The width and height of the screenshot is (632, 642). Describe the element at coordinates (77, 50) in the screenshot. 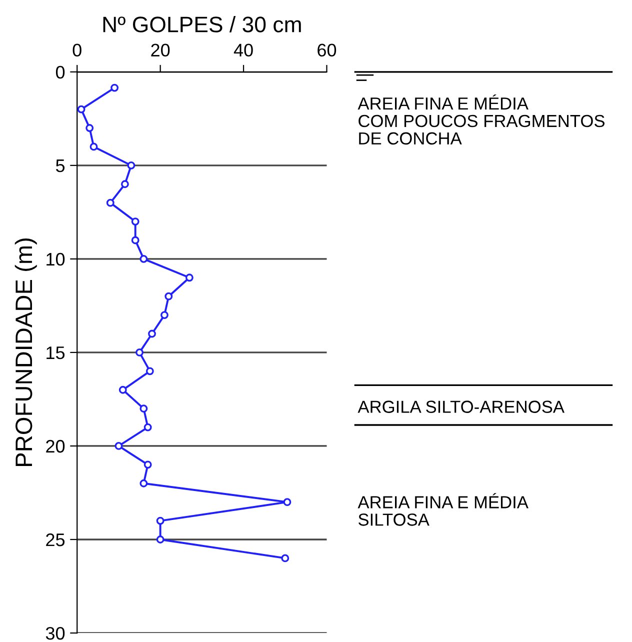

I see `x-tick-label: 0` at that location.